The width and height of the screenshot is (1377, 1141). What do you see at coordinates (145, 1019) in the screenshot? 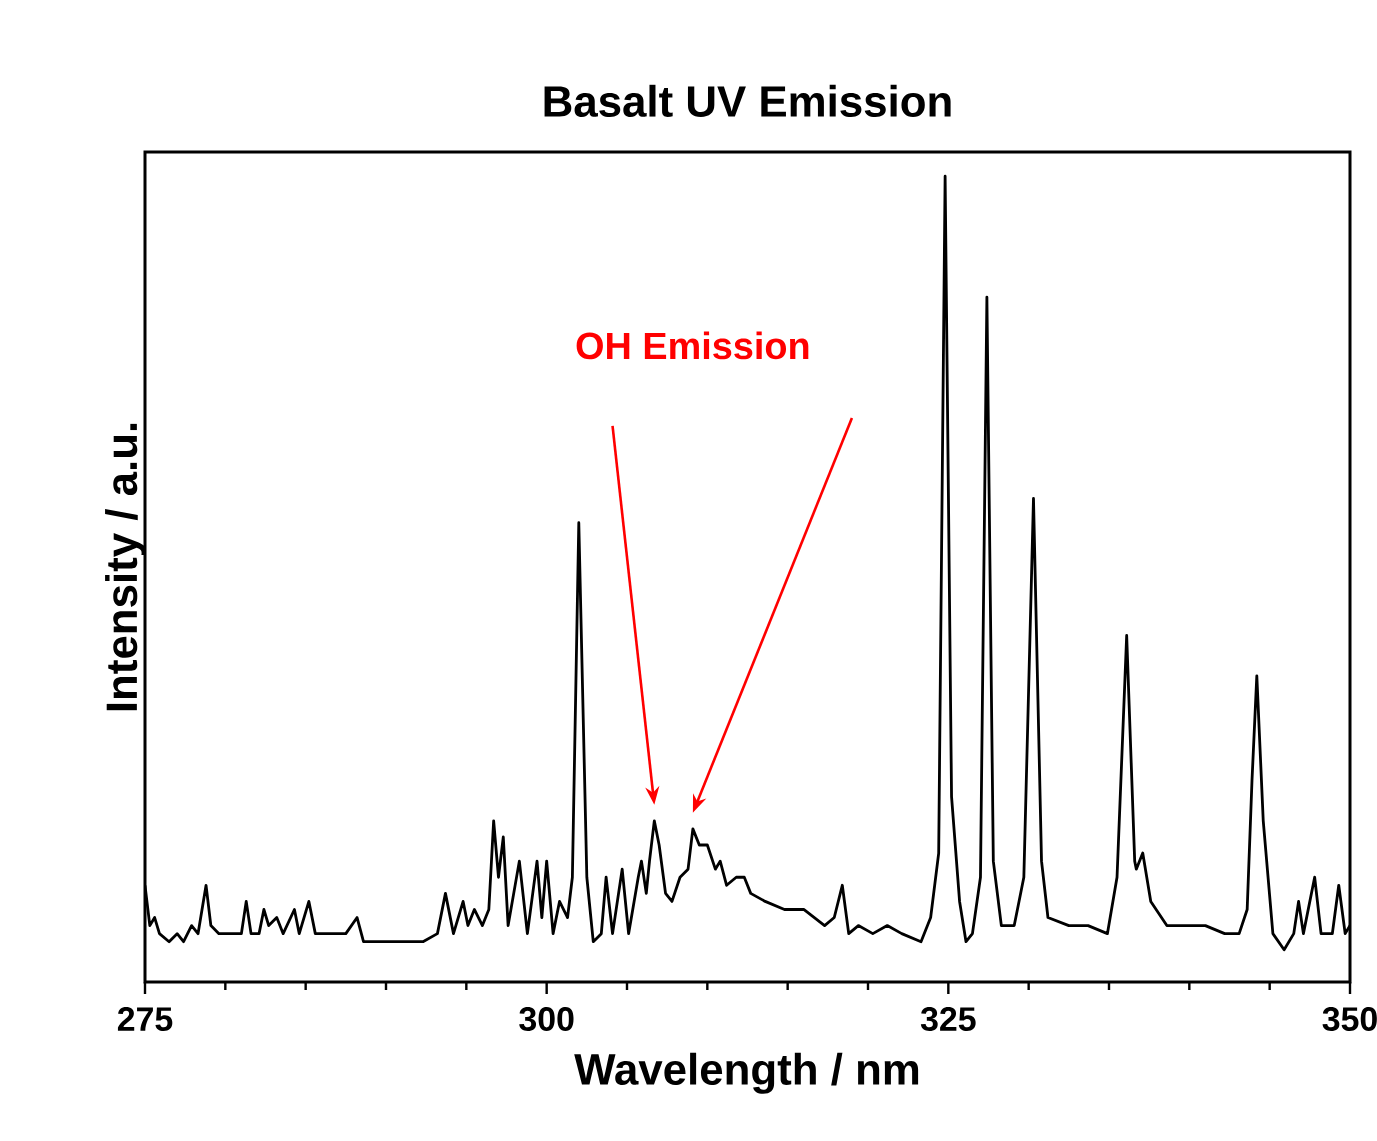
I see `x-tick-label: 275` at bounding box center [145, 1019].